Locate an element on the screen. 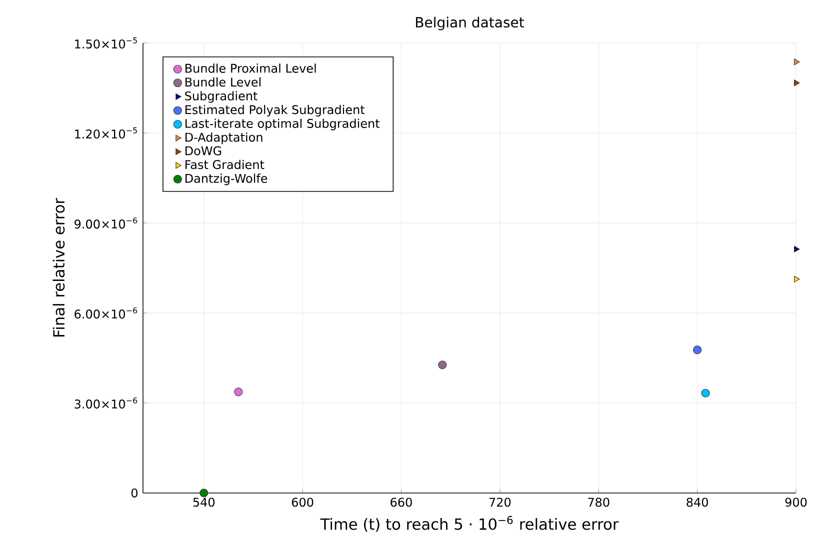 This screenshot has width=814, height=545. y-tick-label: 1.20×10$^{−5}$ is located at coordinates (106, 133).